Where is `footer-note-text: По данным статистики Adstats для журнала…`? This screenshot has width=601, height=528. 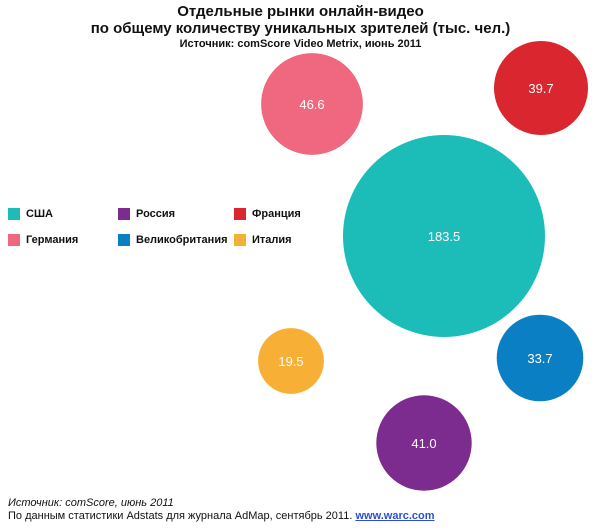 footer-note-text: По данным статистики Adstats для журнала… is located at coordinates (180, 516).